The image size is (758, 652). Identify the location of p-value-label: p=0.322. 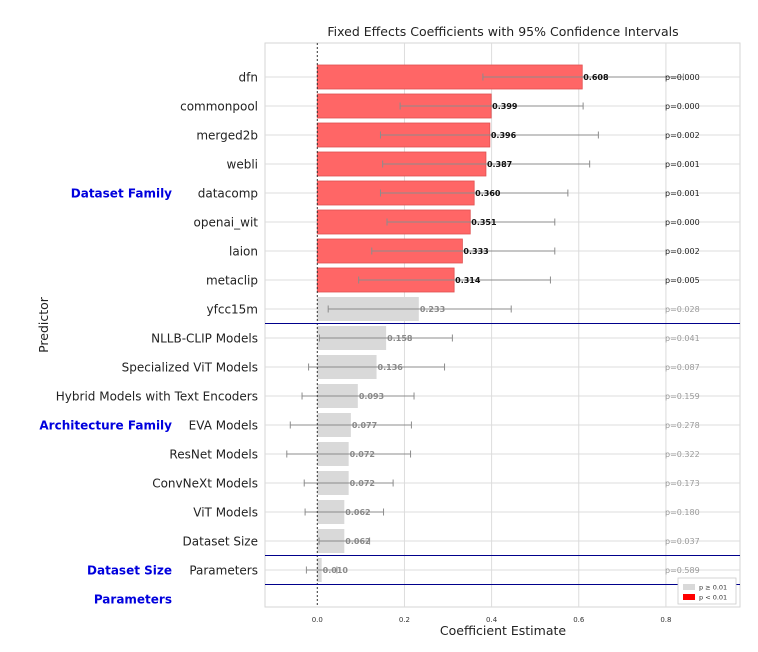
(682, 454).